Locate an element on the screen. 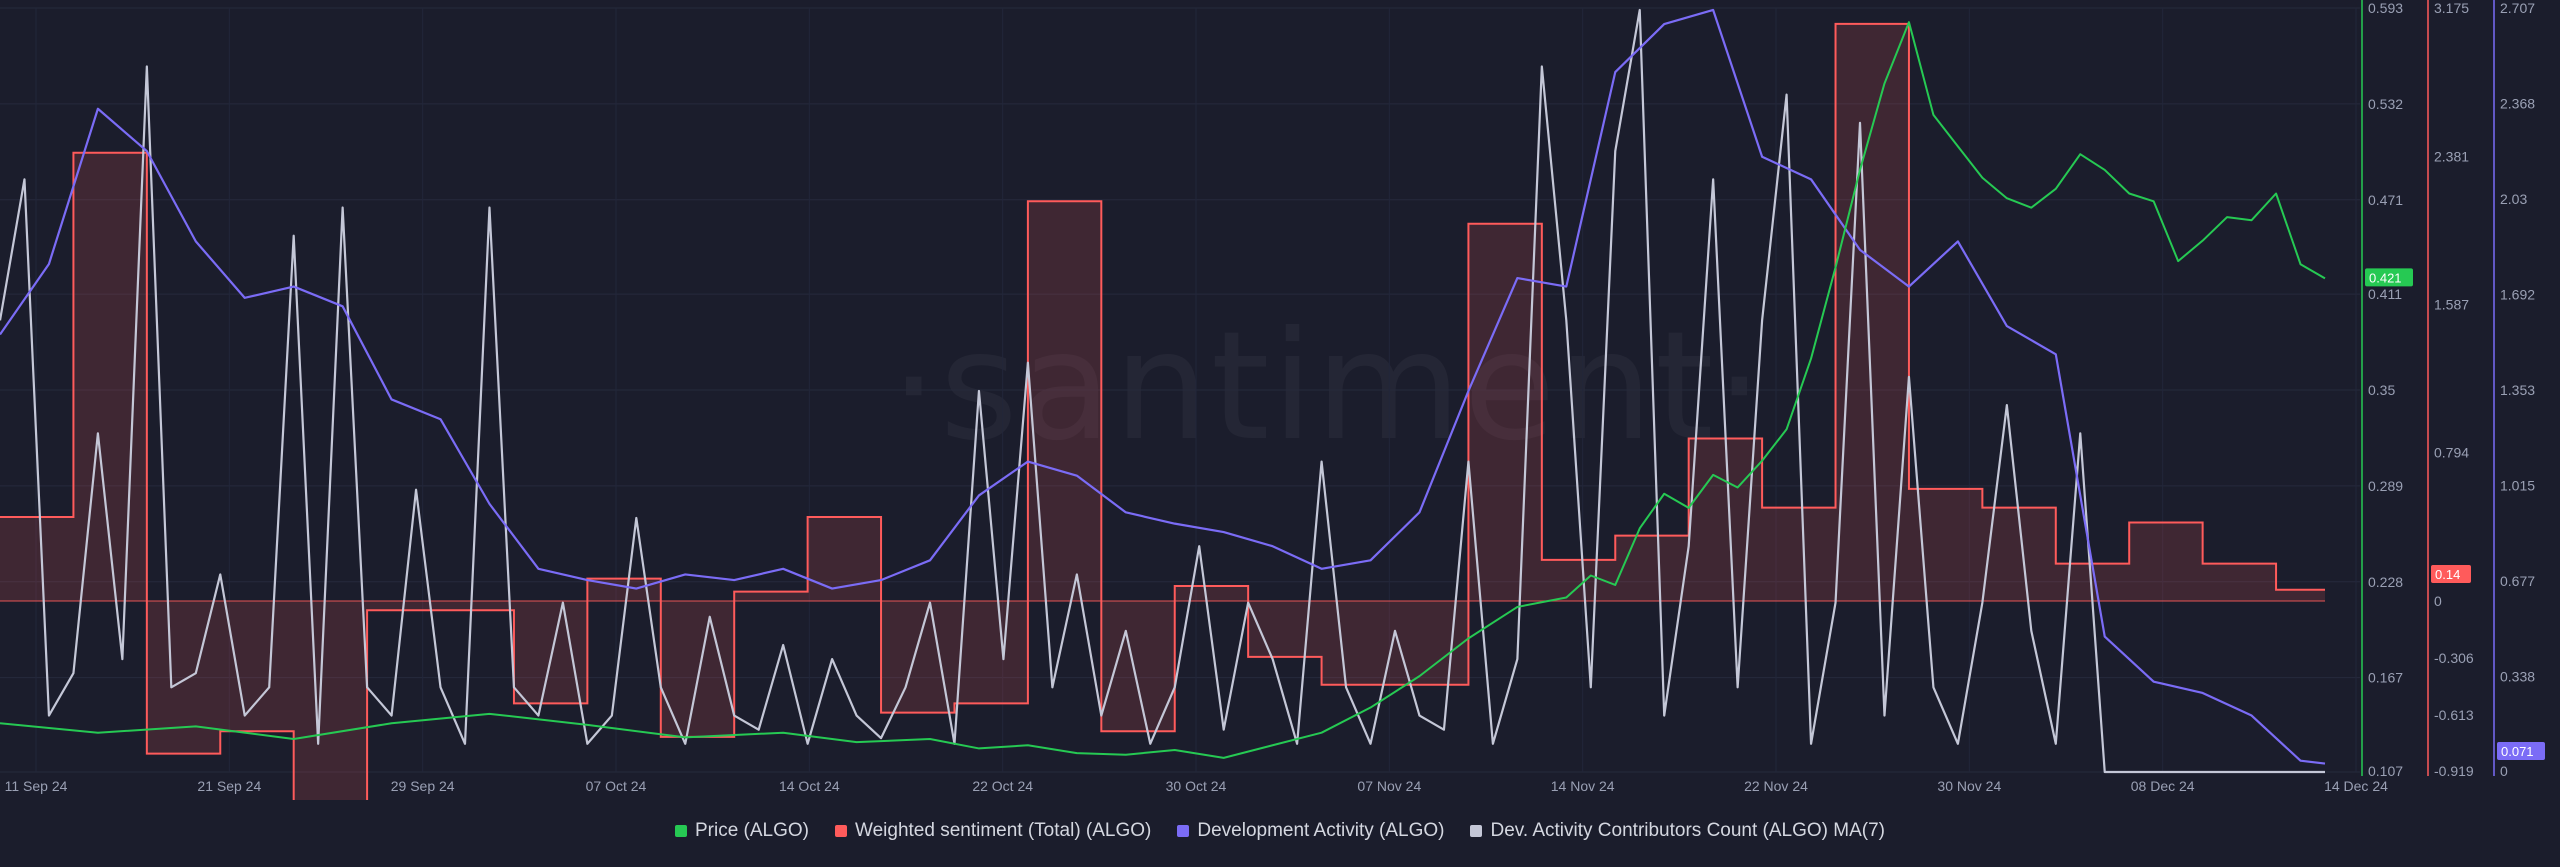  sentiment-tick-label: 1.587 is located at coordinates (2451, 305).